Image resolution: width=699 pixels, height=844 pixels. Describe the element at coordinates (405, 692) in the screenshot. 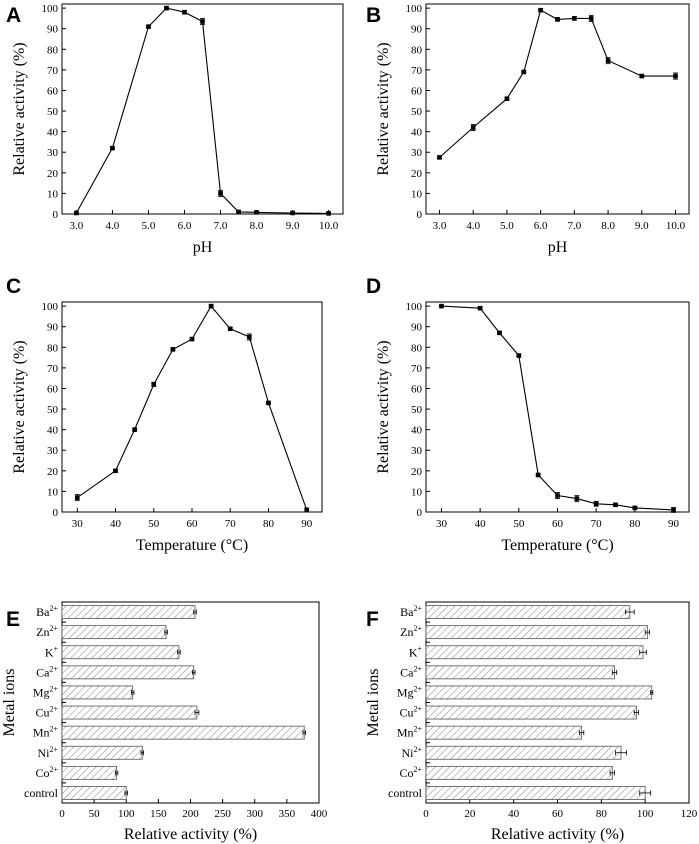

I see `category-base: Mg` at that location.